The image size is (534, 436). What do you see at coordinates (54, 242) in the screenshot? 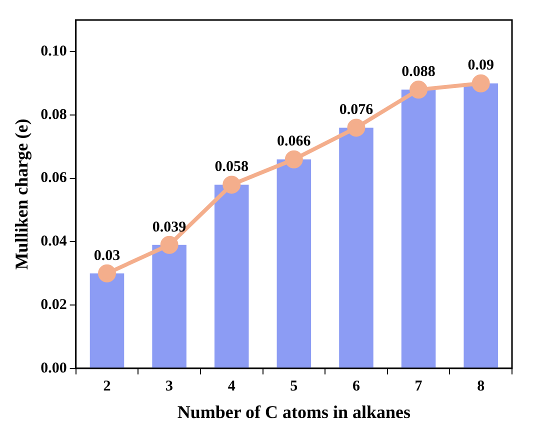
I see `y-tick-label: 0.04` at bounding box center [54, 242].